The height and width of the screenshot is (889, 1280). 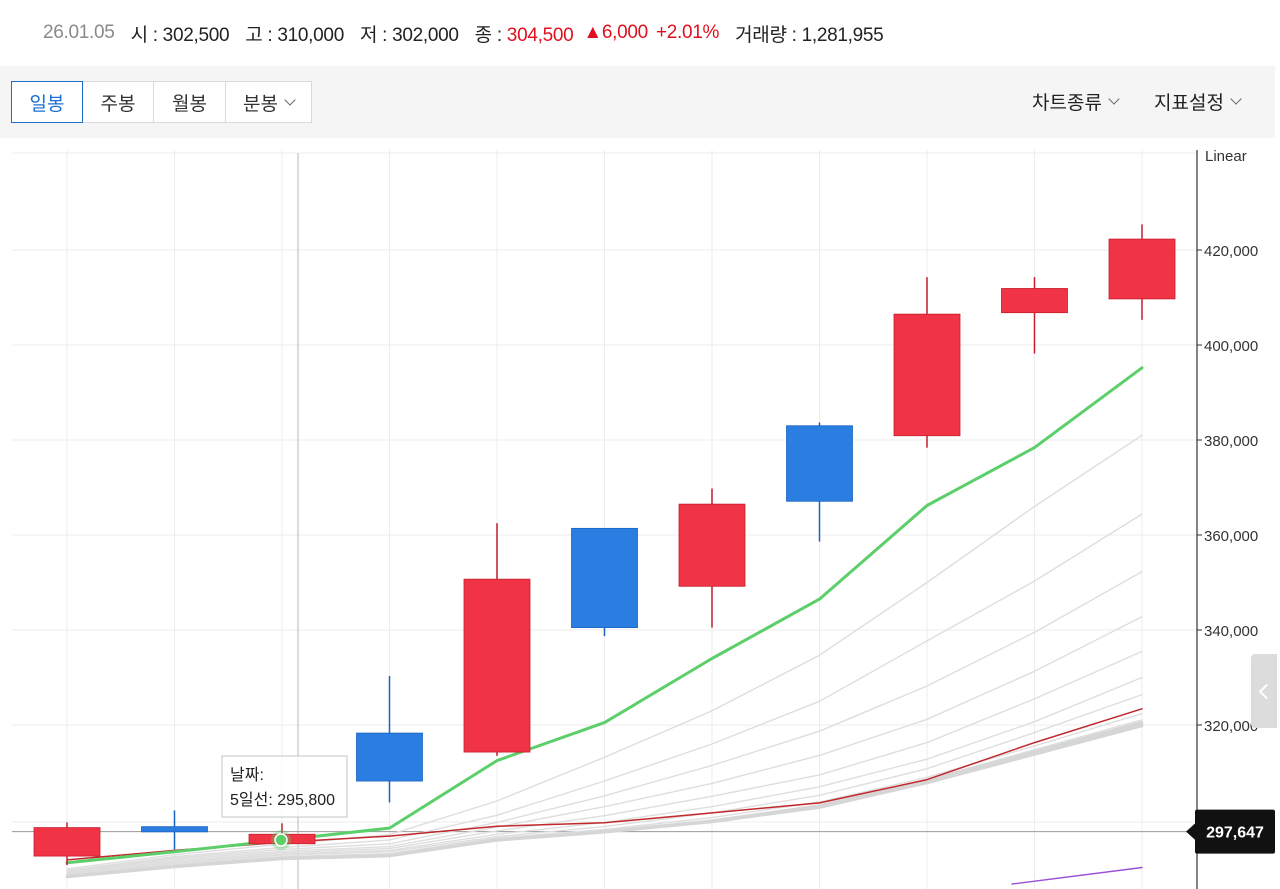 What do you see at coordinates (1231, 346) in the screenshot?
I see `y-tick-label: 400,000` at bounding box center [1231, 346].